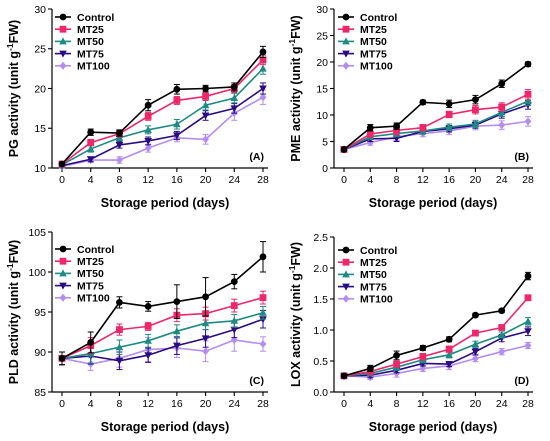 This screenshot has width=550, height=441. Describe the element at coordinates (256, 381) in the screenshot. I see `panel-label: (C)` at that location.